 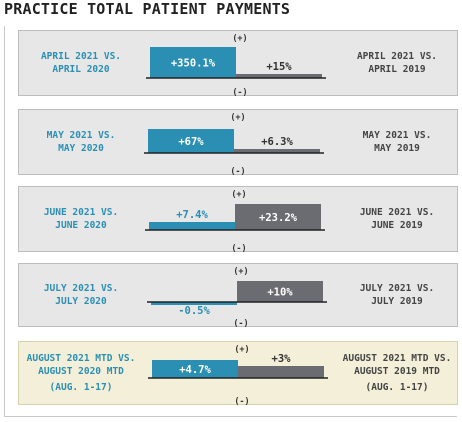 What do you see at coordinates (81, 288) in the screenshot?
I see `left-label-line: JULY 2021 VS.` at bounding box center [81, 288].